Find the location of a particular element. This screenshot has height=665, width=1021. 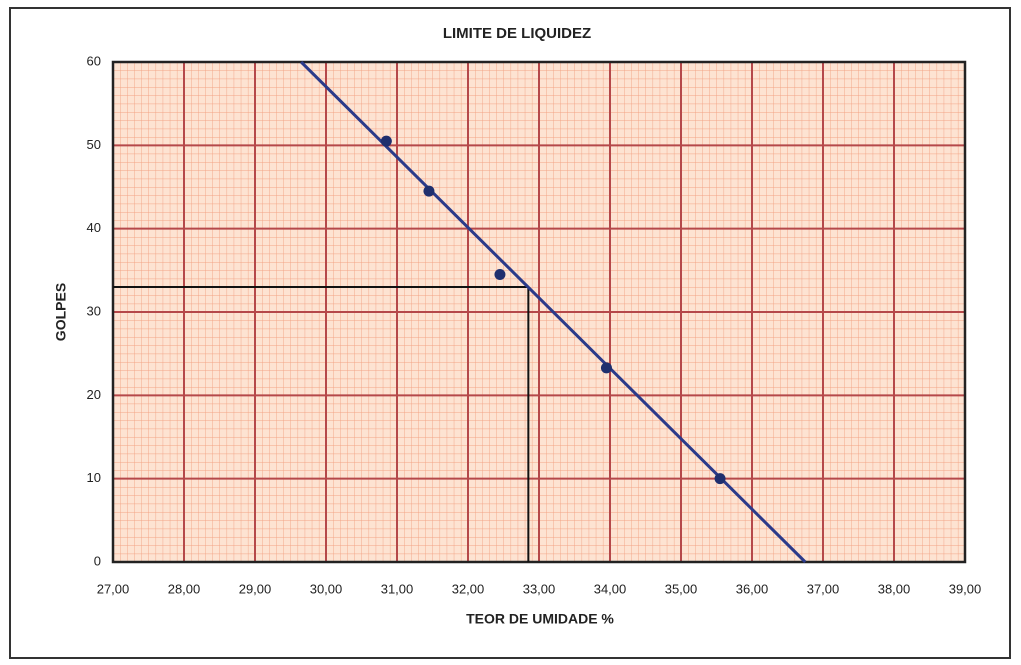

y-tick-label: 50 is located at coordinates (94, 144).